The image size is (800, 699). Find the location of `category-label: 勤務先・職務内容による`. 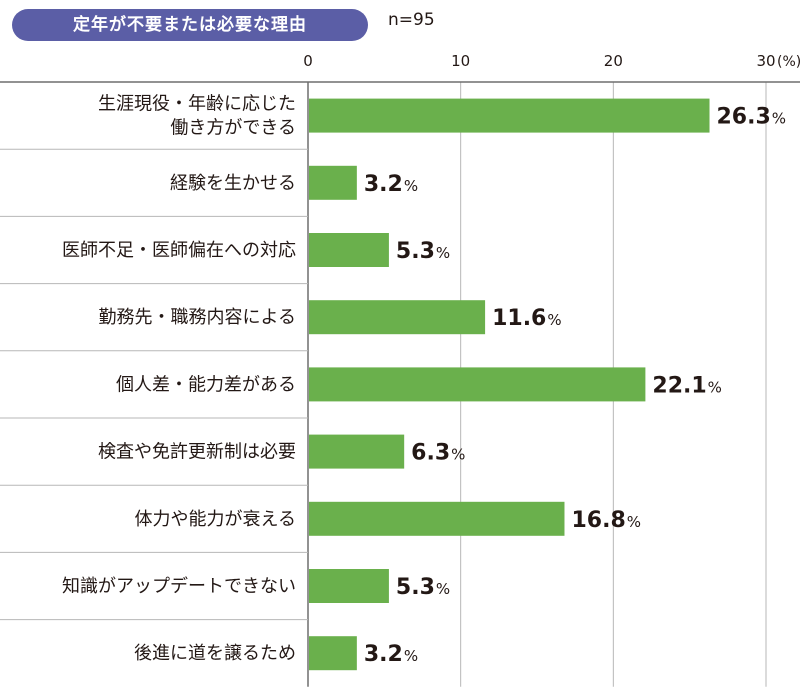

category-label: 勤務先・職務内容による is located at coordinates (197, 317).